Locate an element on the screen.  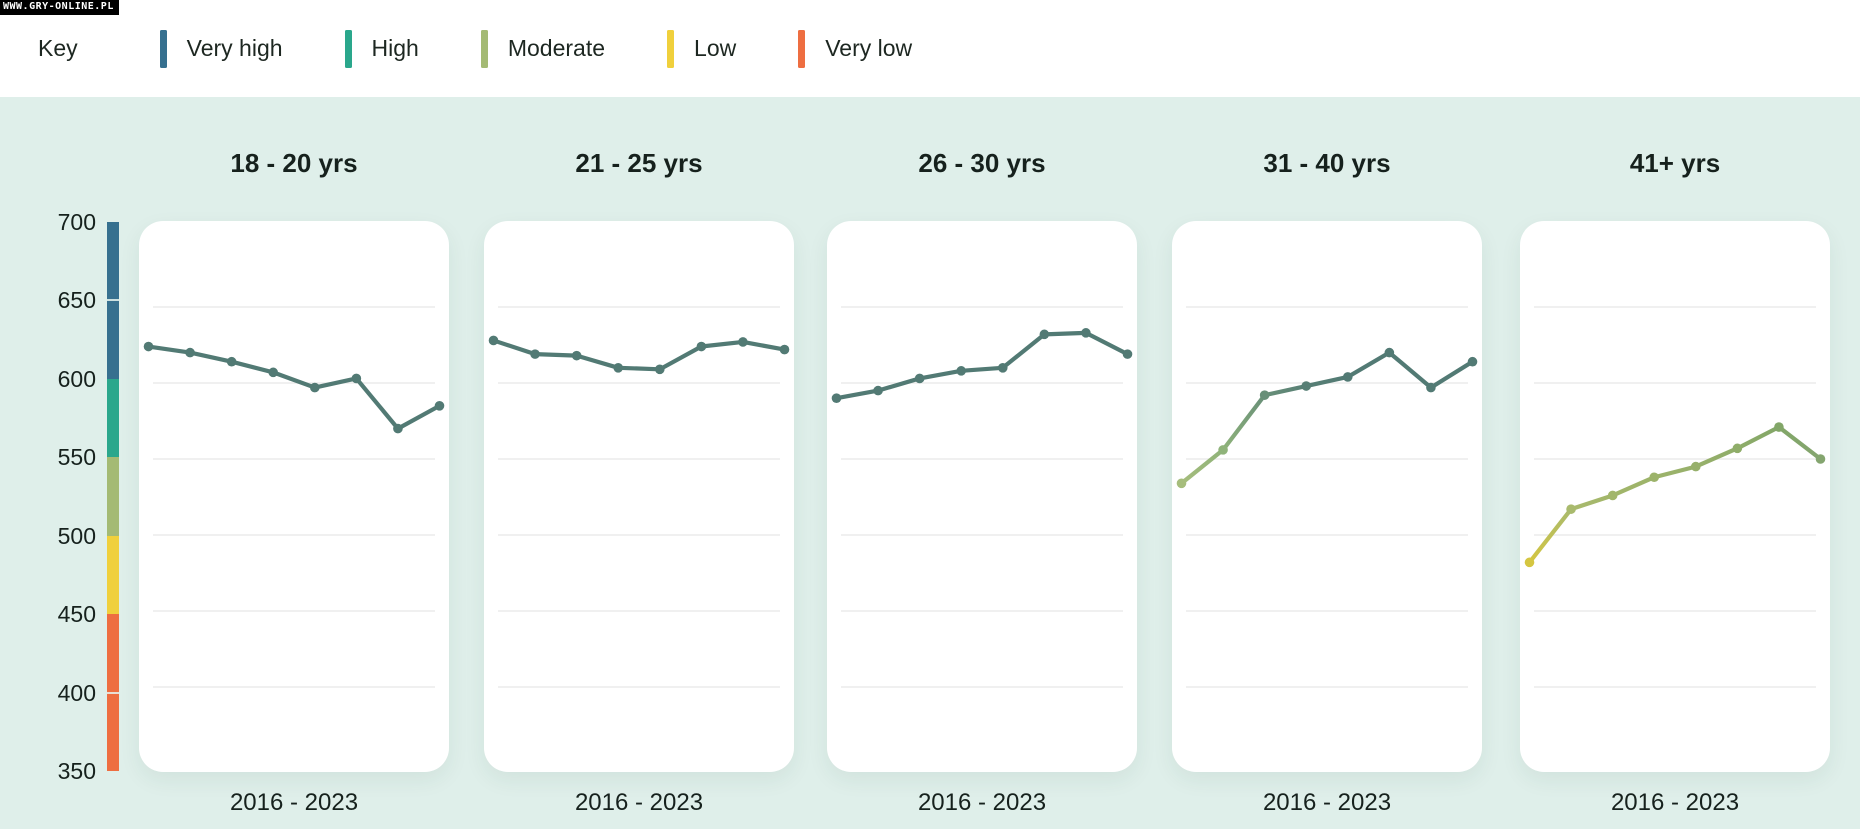
chart-column: 26 - 30 yrs 2016 - 2023 is located at coordinates (982, 463).